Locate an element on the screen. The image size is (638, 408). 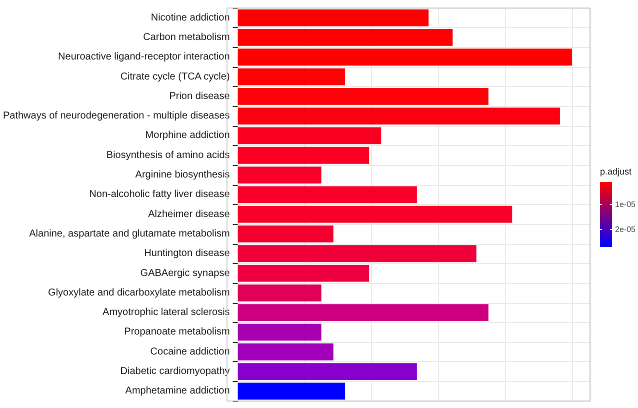
y-tick-label: Arginine biosynthesis is located at coordinates (182, 175).